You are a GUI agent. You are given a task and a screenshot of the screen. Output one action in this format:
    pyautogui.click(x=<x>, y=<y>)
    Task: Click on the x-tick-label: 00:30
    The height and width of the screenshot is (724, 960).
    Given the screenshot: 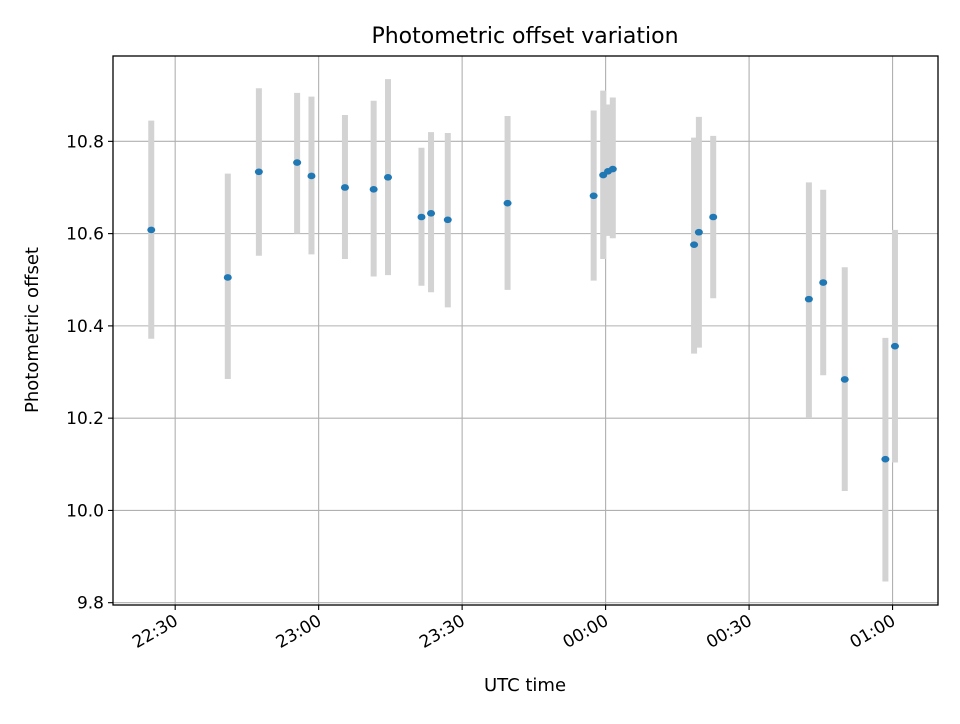 What is the action you would take?
    pyautogui.click(x=729, y=632)
    